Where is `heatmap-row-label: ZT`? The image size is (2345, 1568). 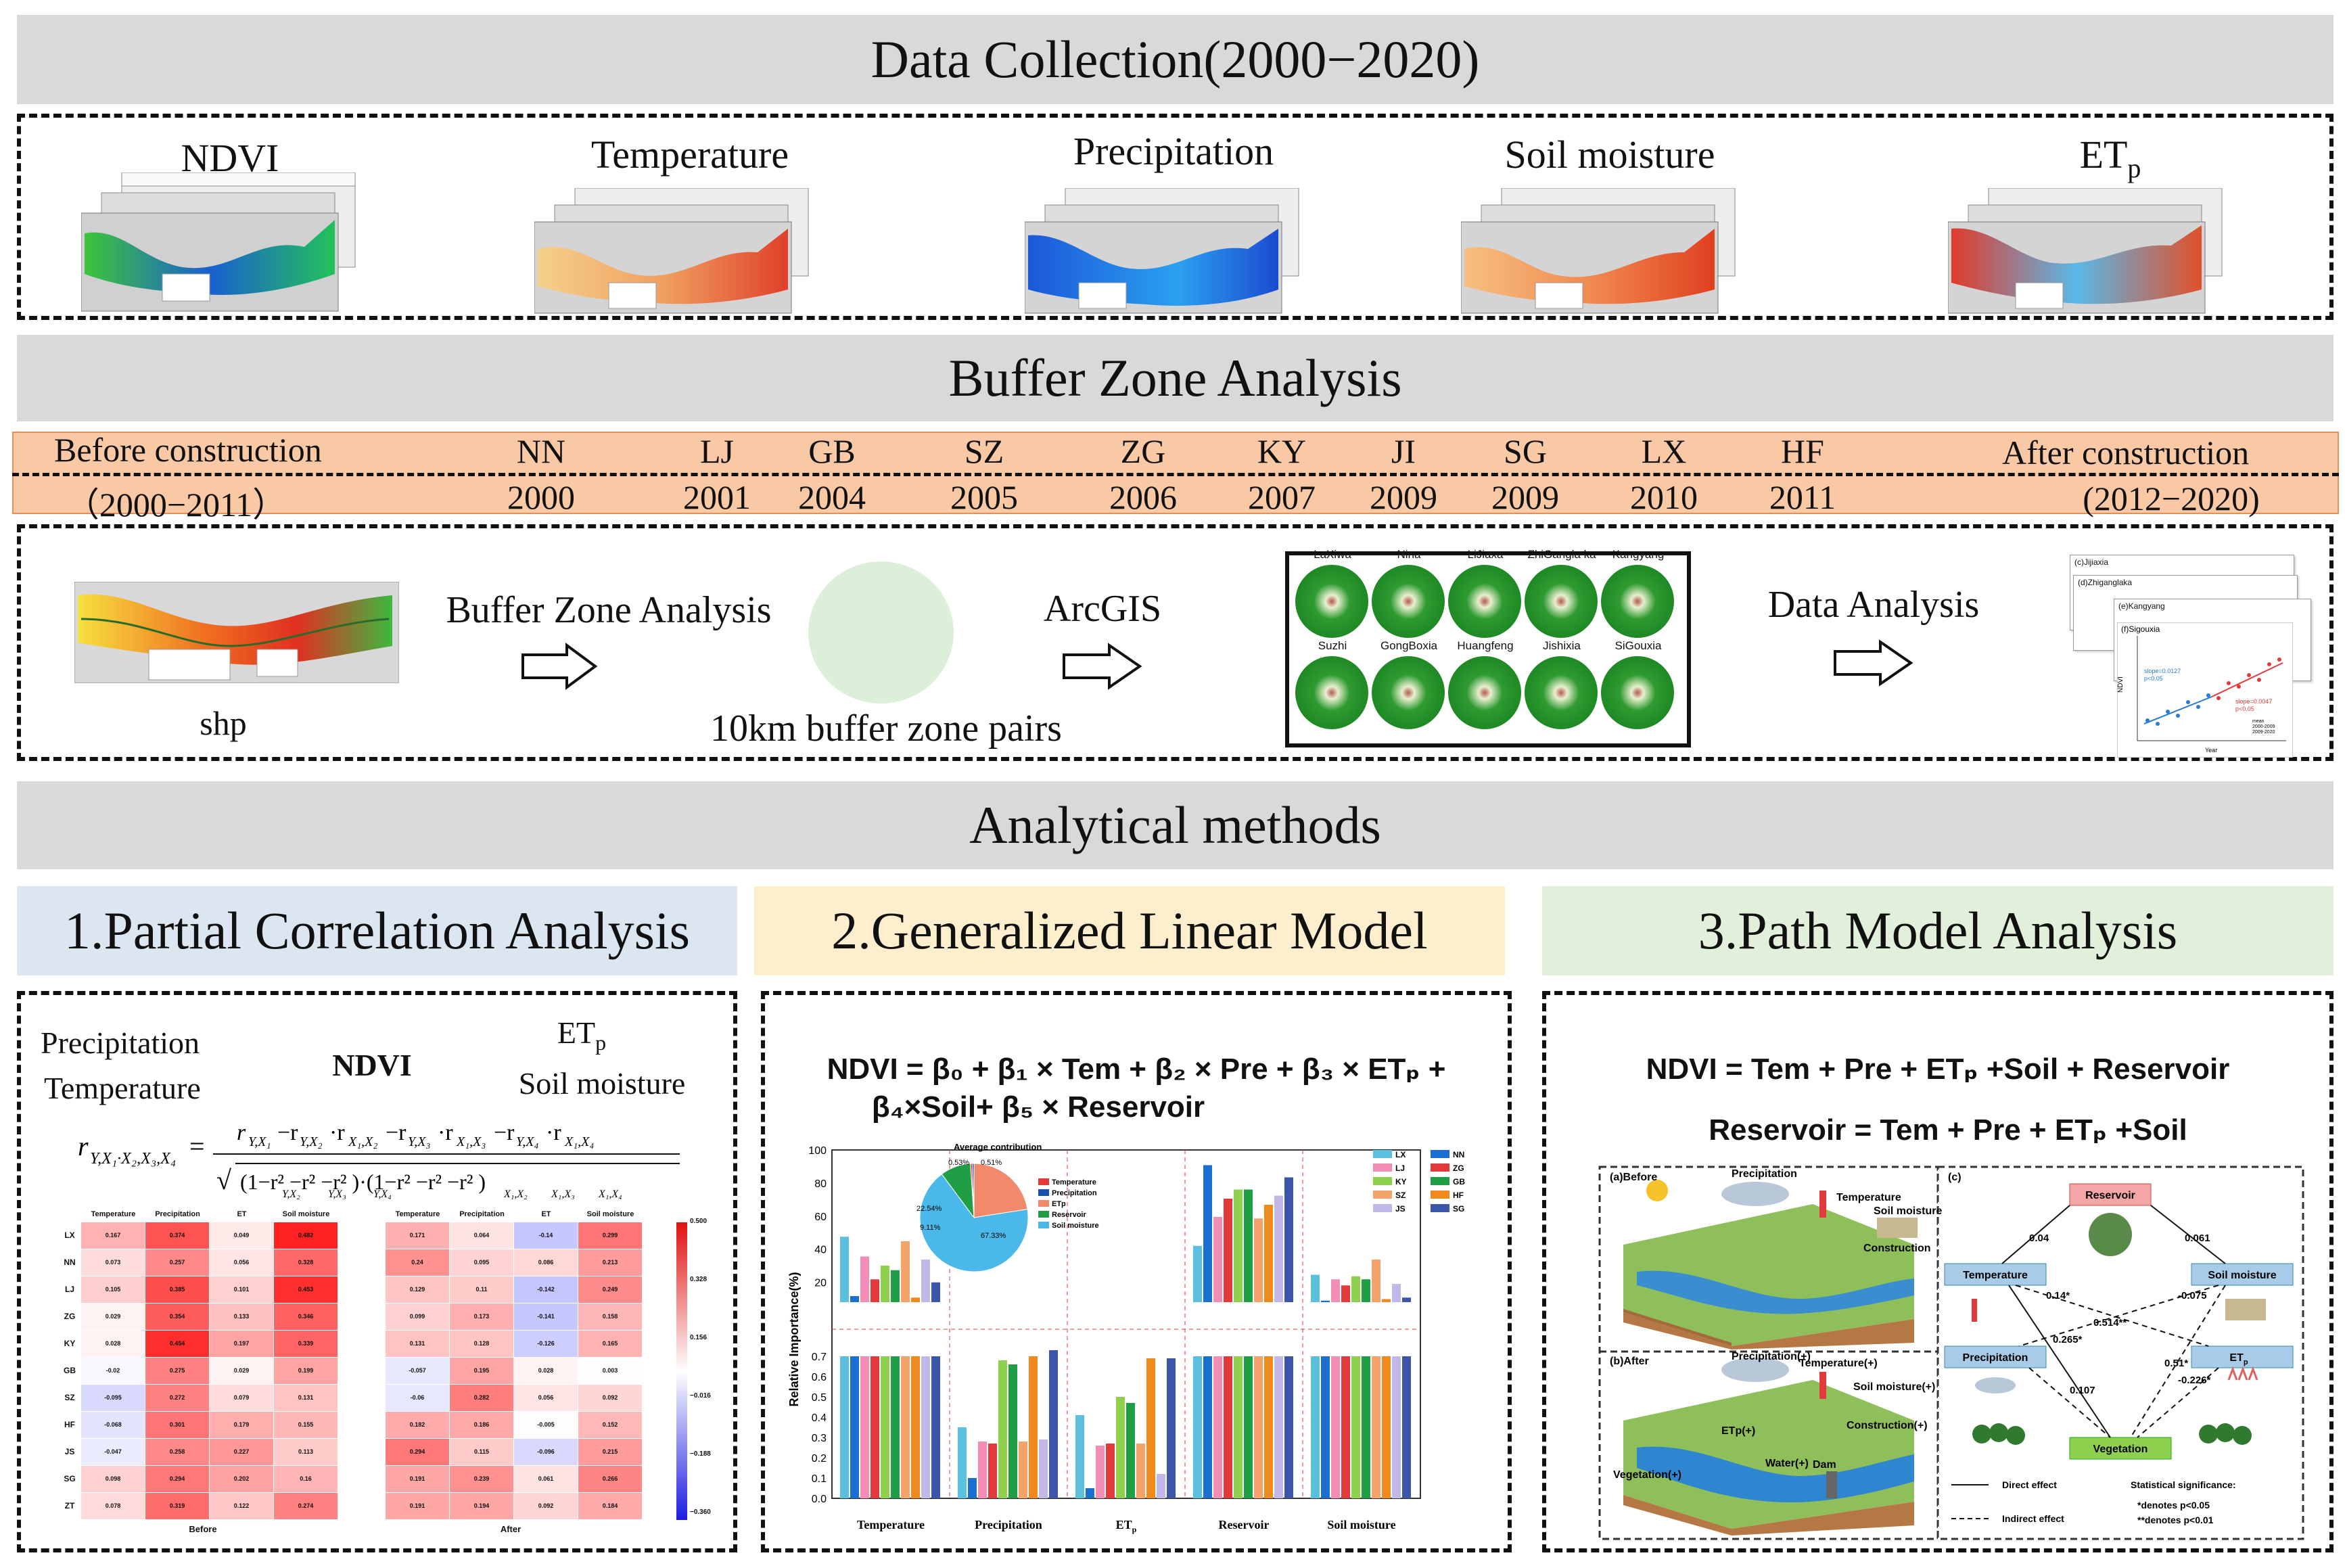 heatmap-row-label: ZT is located at coordinates (69, 1506).